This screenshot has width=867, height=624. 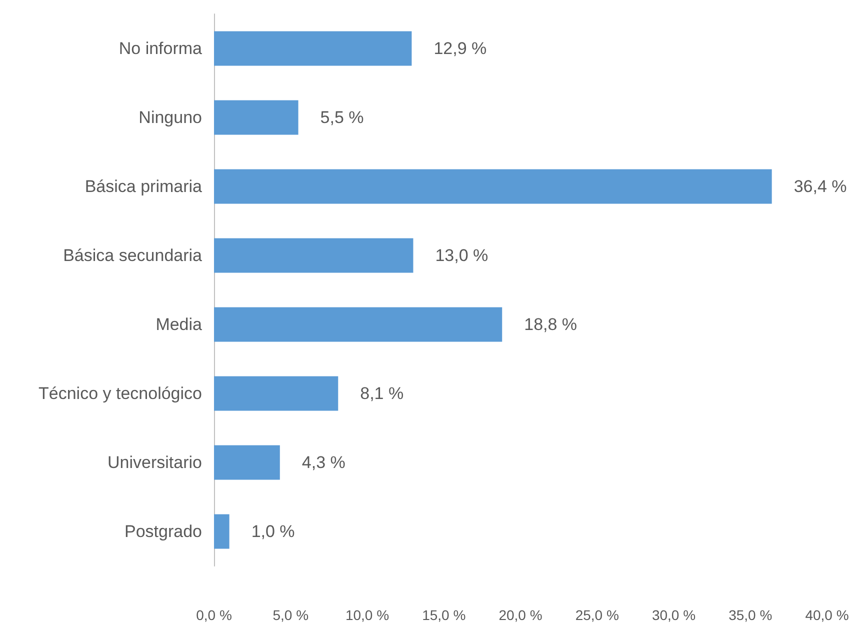 What do you see at coordinates (342, 117) in the screenshot?
I see `data-label: 5,5 %` at bounding box center [342, 117].